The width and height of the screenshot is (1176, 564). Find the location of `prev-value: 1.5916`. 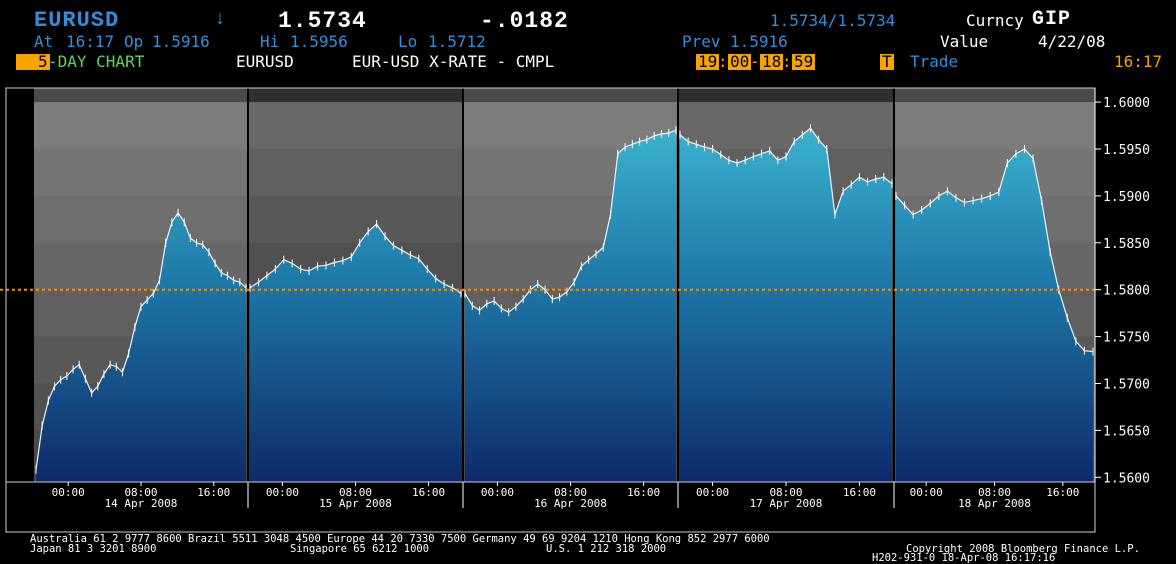

prev-value: 1.5916 is located at coordinates (759, 41).